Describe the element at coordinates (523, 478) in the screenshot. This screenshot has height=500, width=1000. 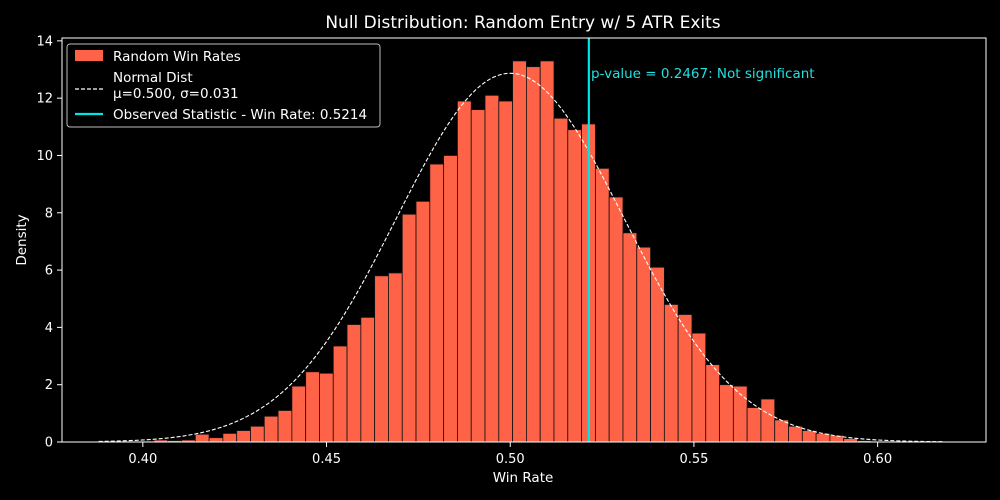
I see `x-axis-label: Win Rate` at that location.